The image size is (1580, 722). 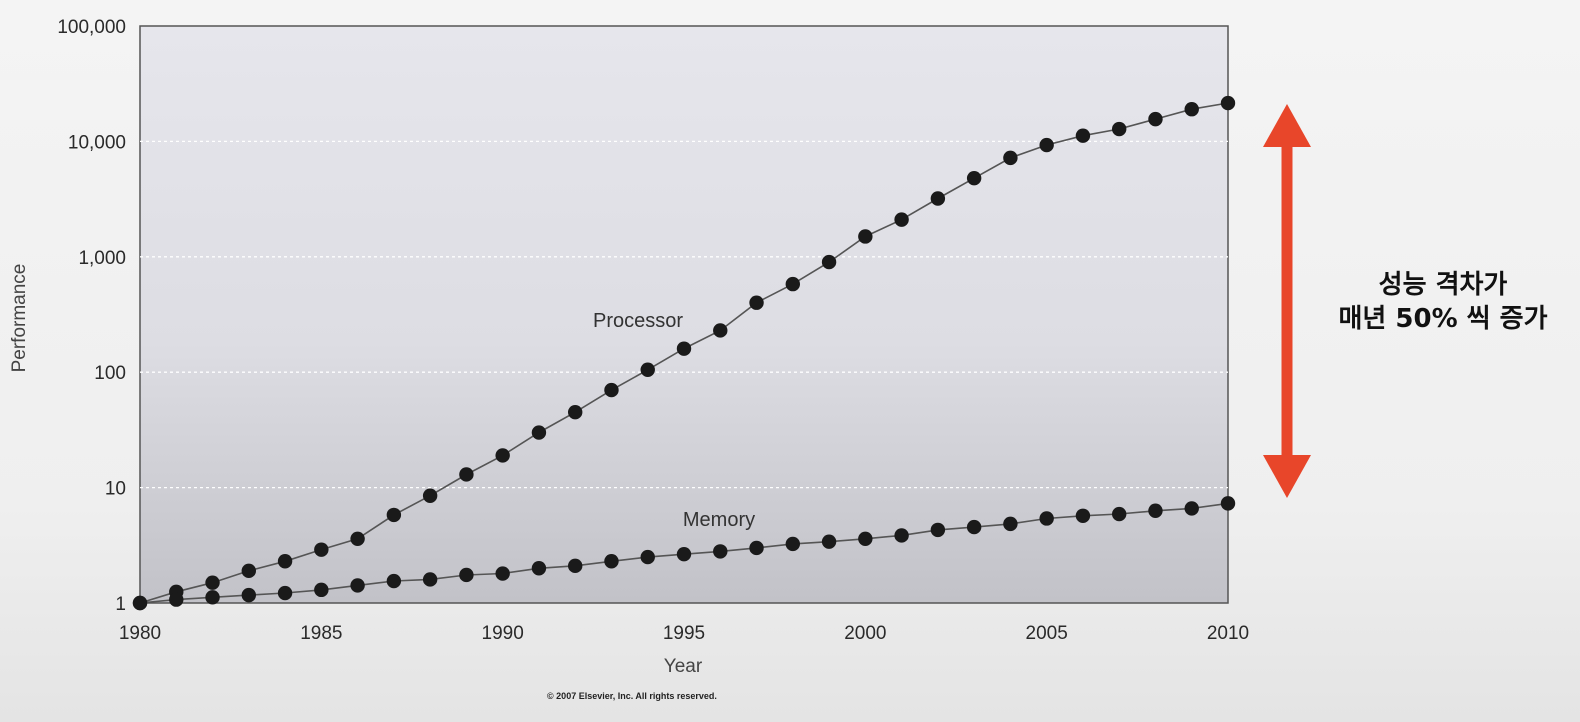 What do you see at coordinates (321, 633) in the screenshot?
I see `x-tick-label: 1985` at bounding box center [321, 633].